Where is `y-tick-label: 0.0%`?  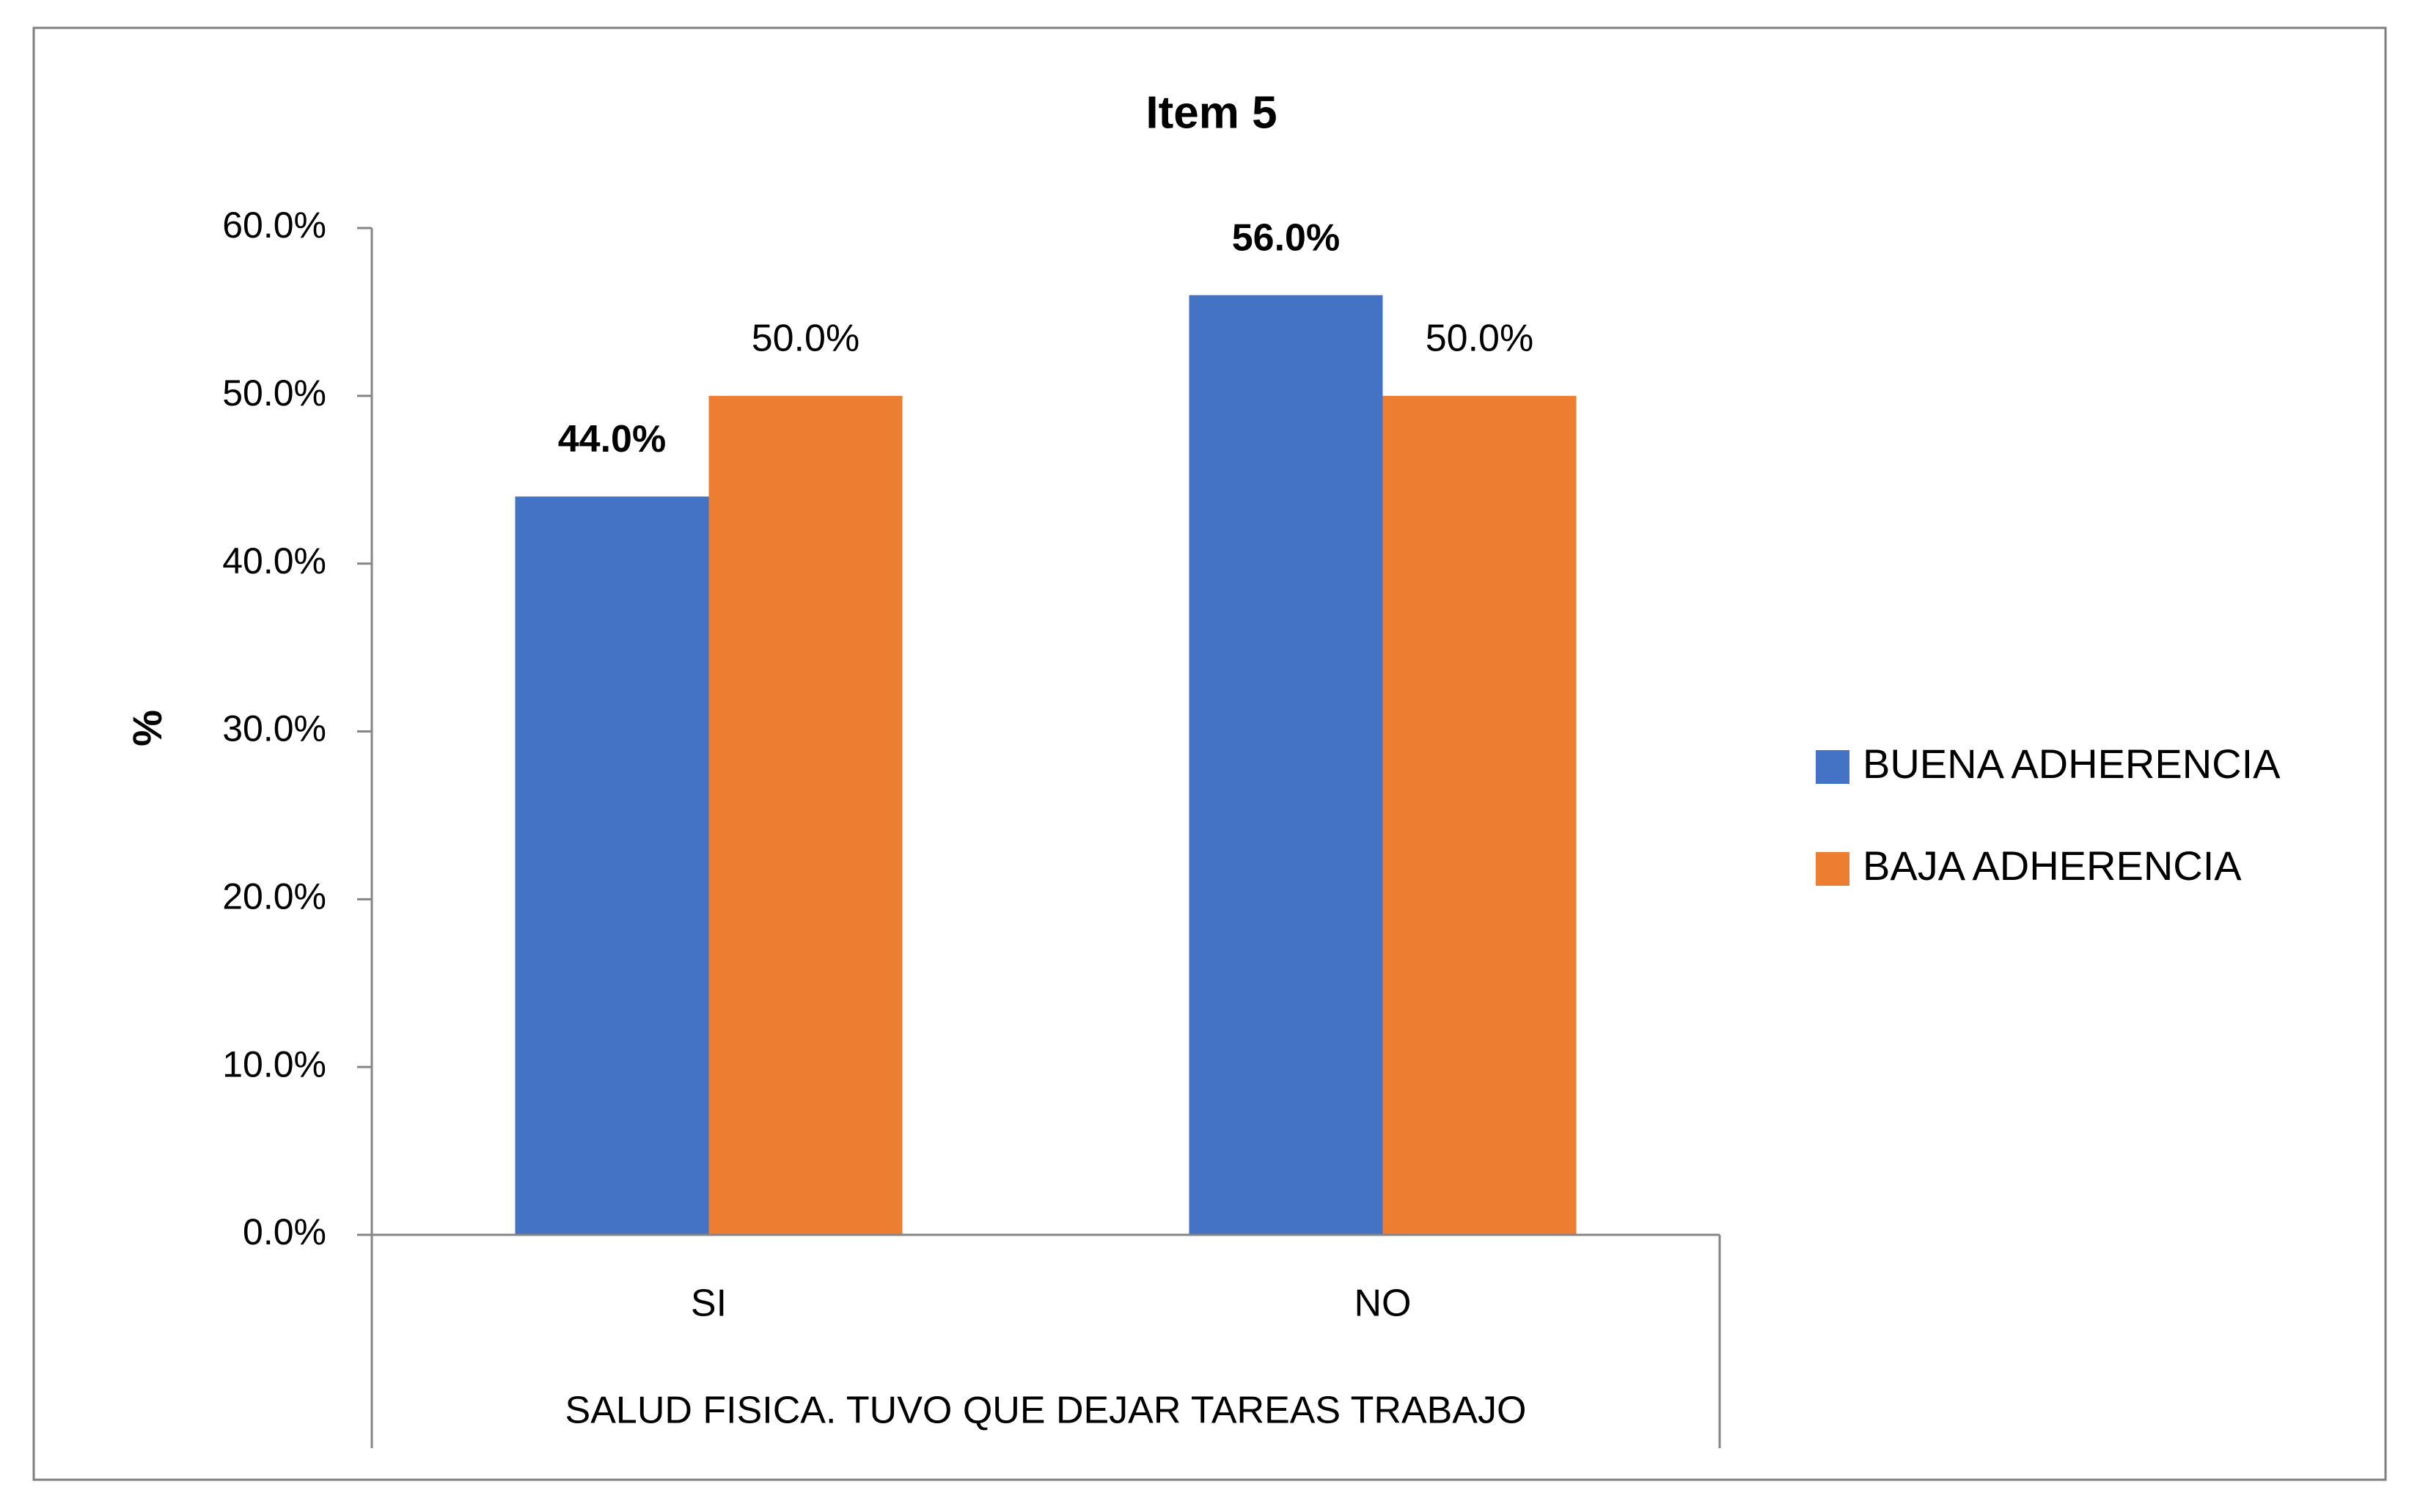 y-tick-label: 0.0% is located at coordinates (284, 1231).